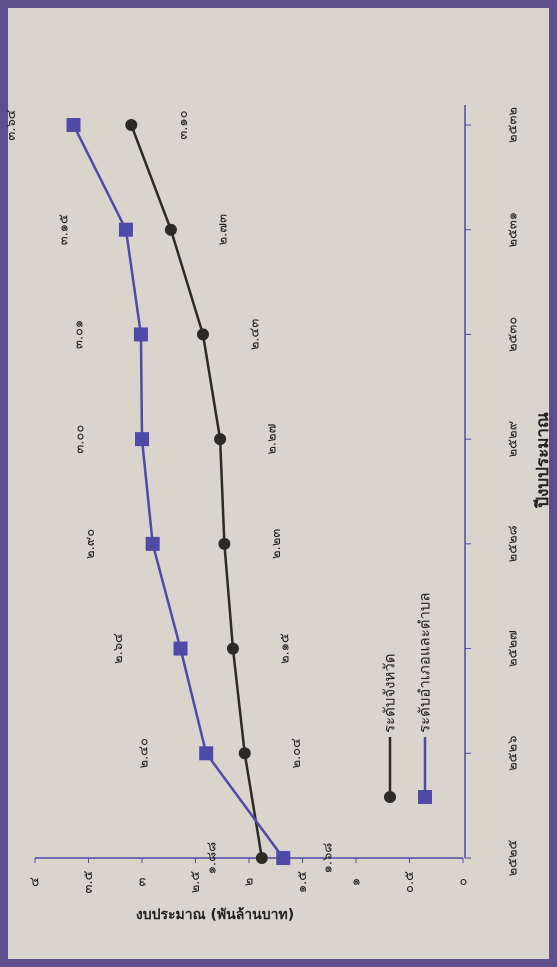 The image size is (557, 967). Describe the element at coordinates (35, 882) in the screenshot. I see `y-tick-label: ๔` at that location.